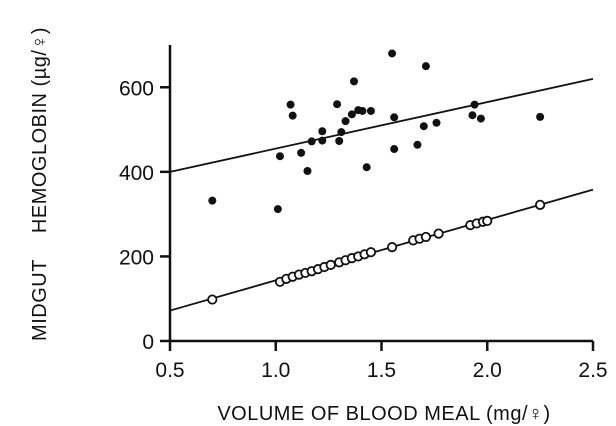 This screenshot has width=616, height=426. Describe the element at coordinates (148, 342) in the screenshot. I see `y-tick-label: 0` at that location.